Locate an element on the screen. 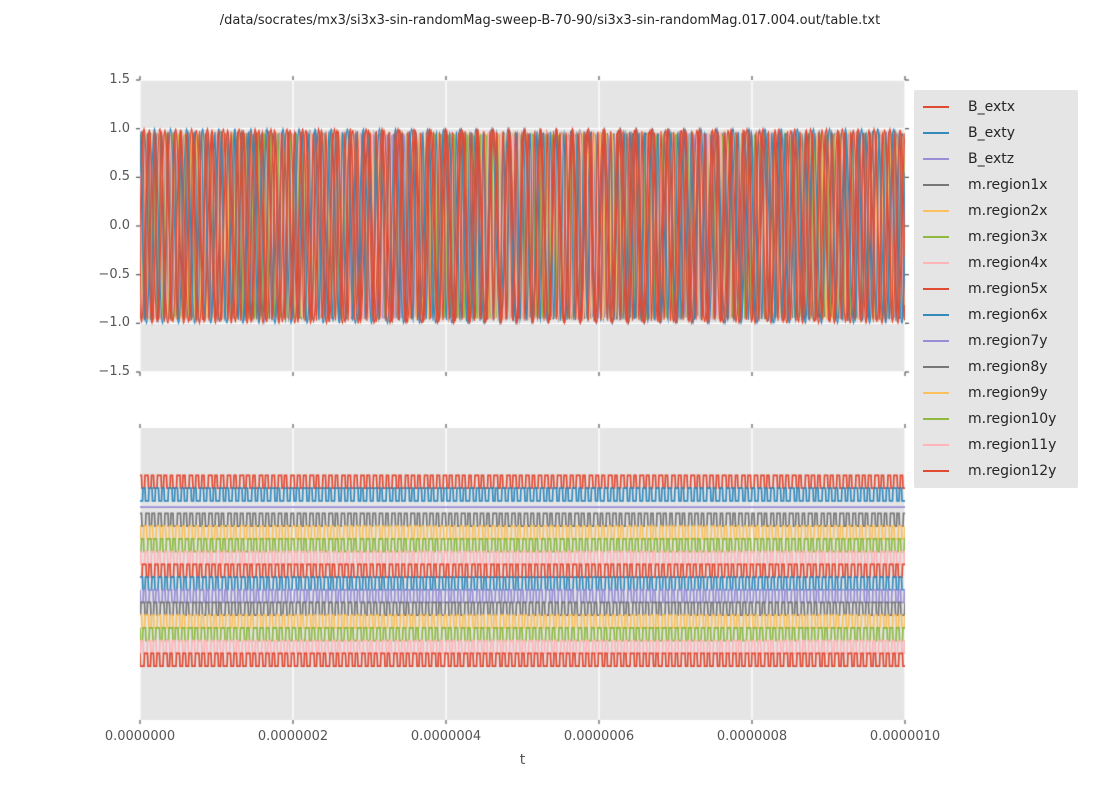 This screenshot has height=800, width=1100. legend-item: m.region8y is located at coordinates (996, 367).